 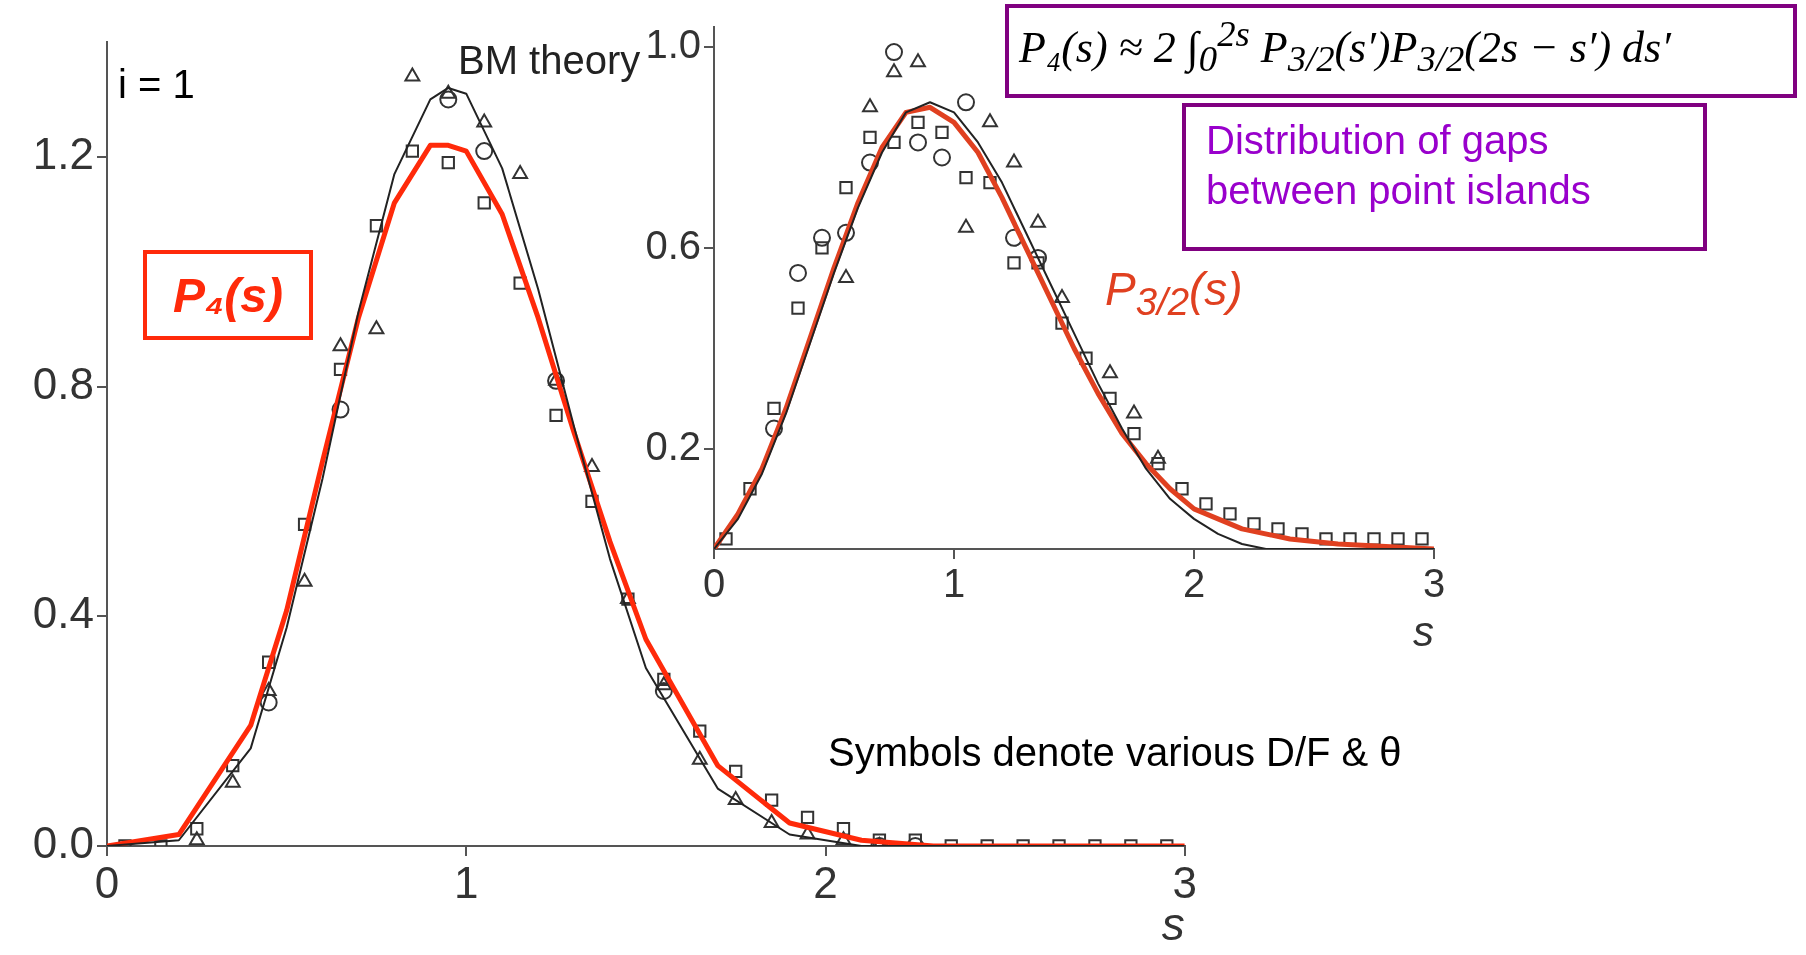 What do you see at coordinates (673, 445) in the screenshot?
I see `y-tick-label: 0.2` at bounding box center [673, 445].